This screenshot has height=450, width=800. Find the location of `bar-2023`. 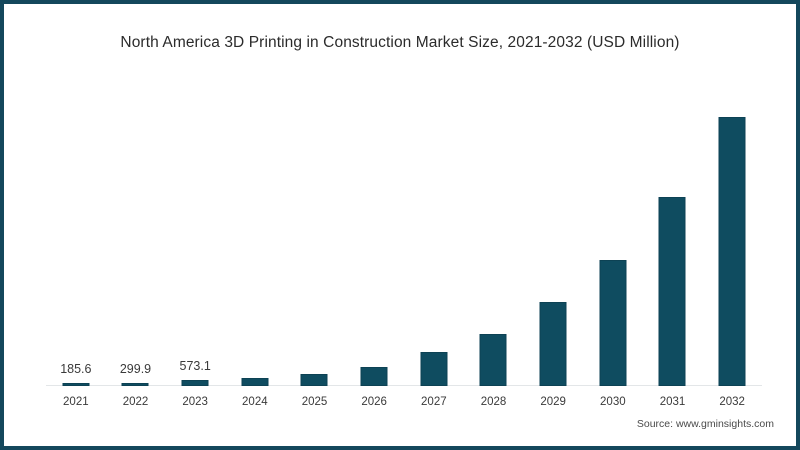

bar-2023 is located at coordinates (195, 383).